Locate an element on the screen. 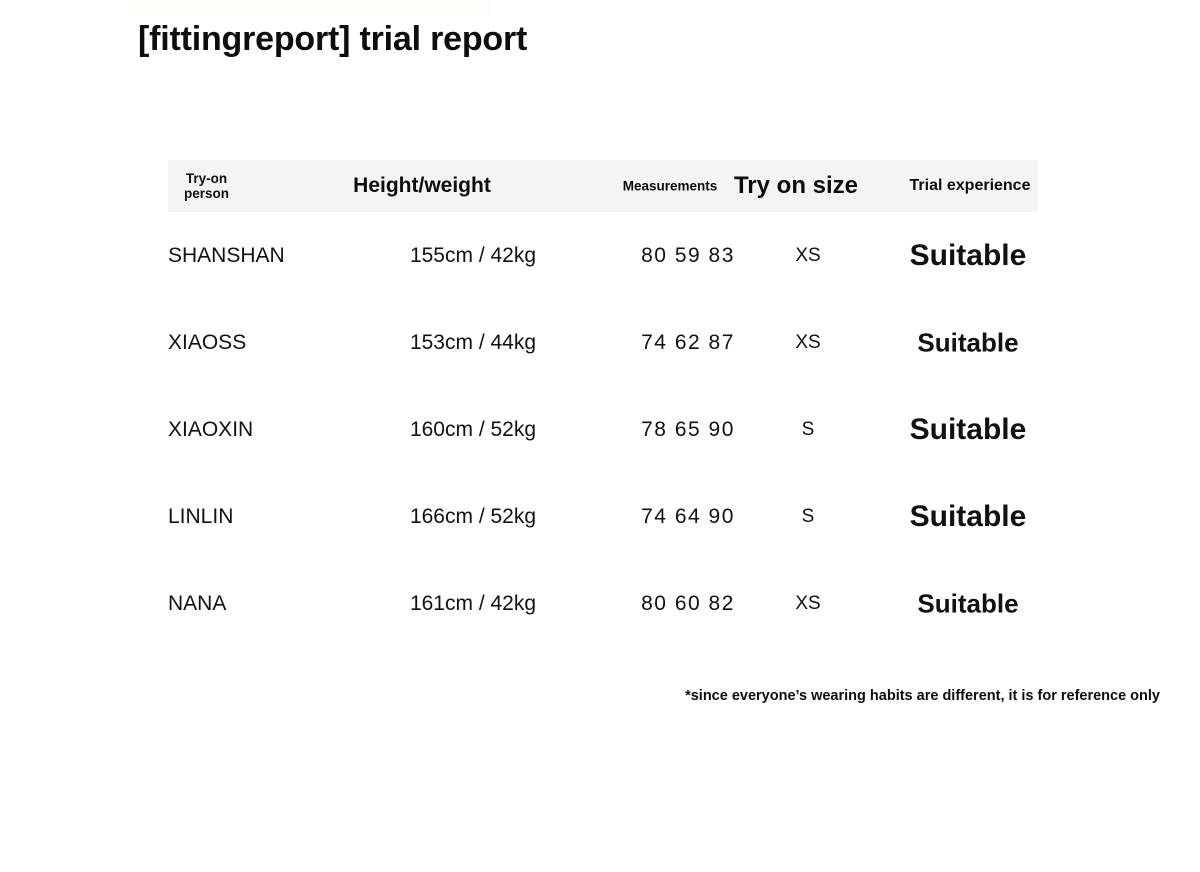 This screenshot has width=1200, height=872. cell-person: SHANSHAN is located at coordinates (226, 255).